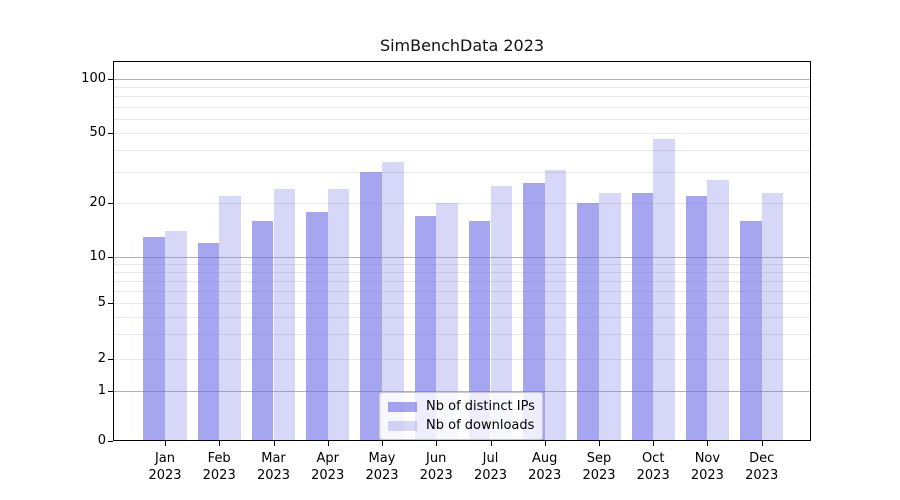  What do you see at coordinates (317, 325) in the screenshot?
I see `bar-apr-nb-of-distinct-ips` at bounding box center [317, 325].